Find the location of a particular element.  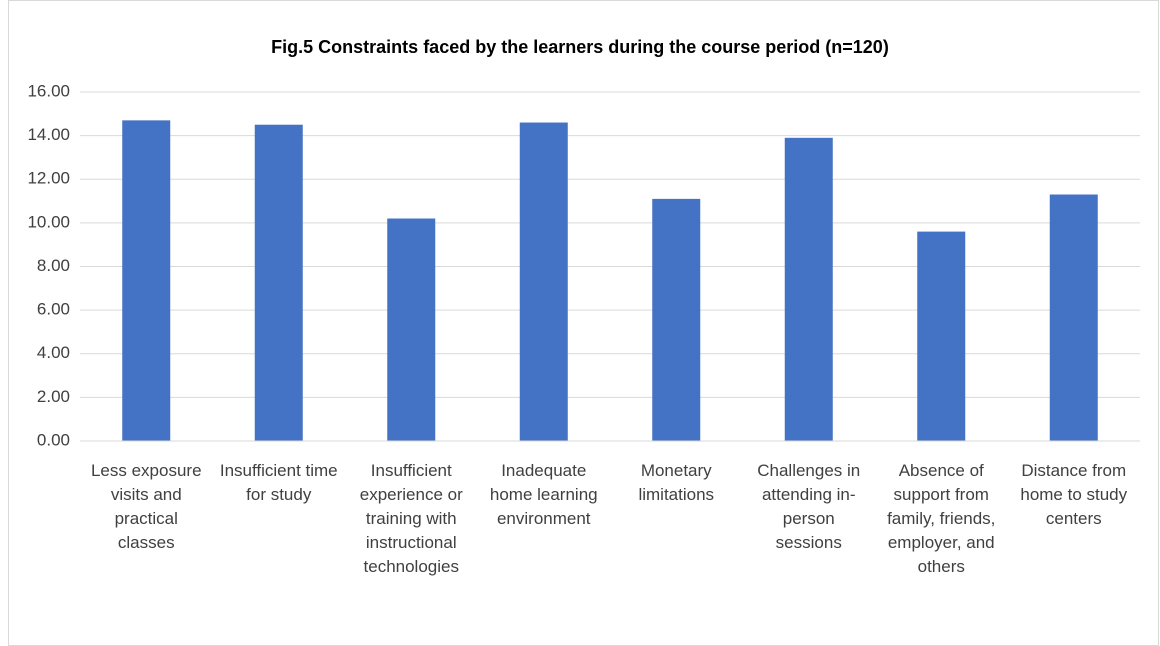

y-tick-label: 6.00 is located at coordinates (53, 309).